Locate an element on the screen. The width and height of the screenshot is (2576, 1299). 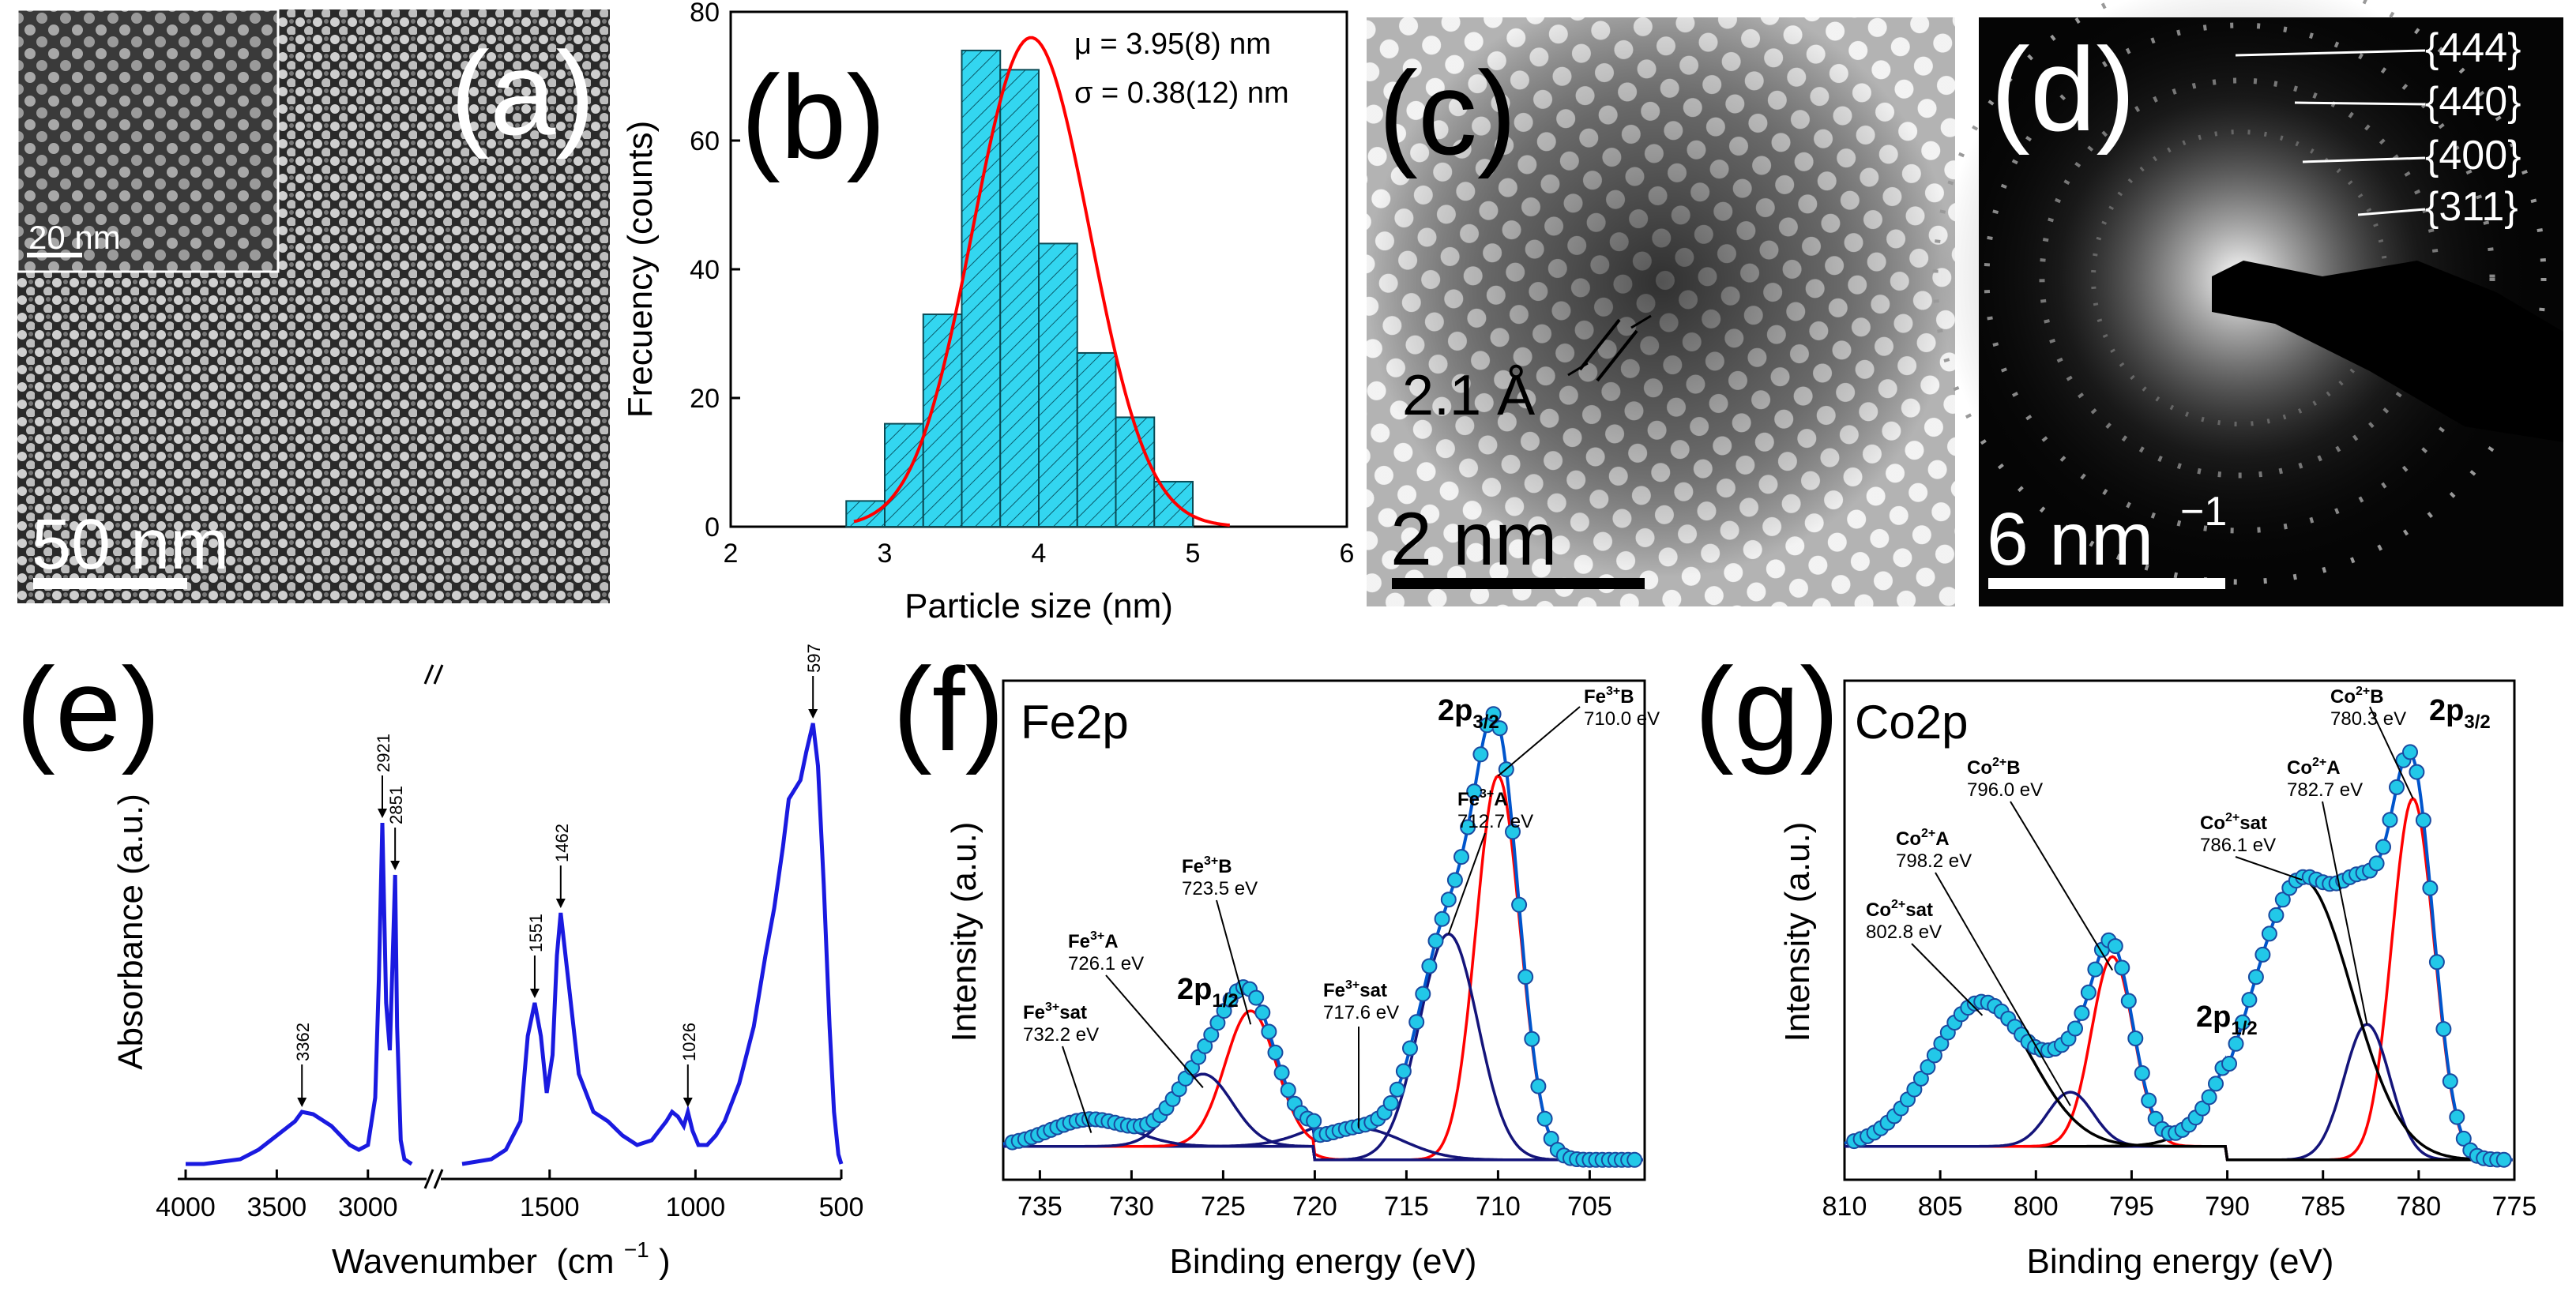
x-tick-label: 705 is located at coordinates (1589, 1207).